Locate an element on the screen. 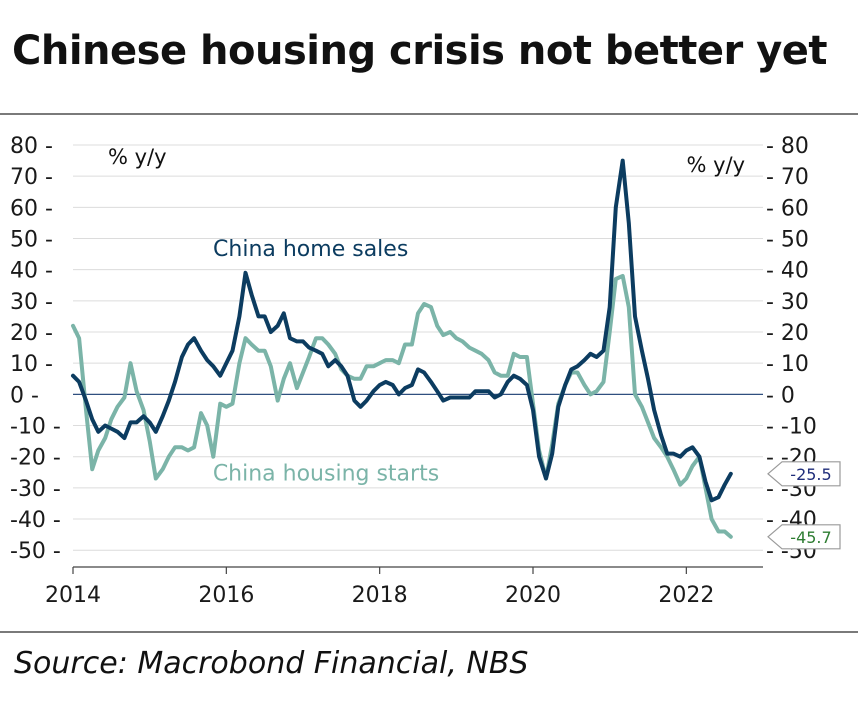  y-tick-label-right: - 10 is located at coordinates (787, 364).